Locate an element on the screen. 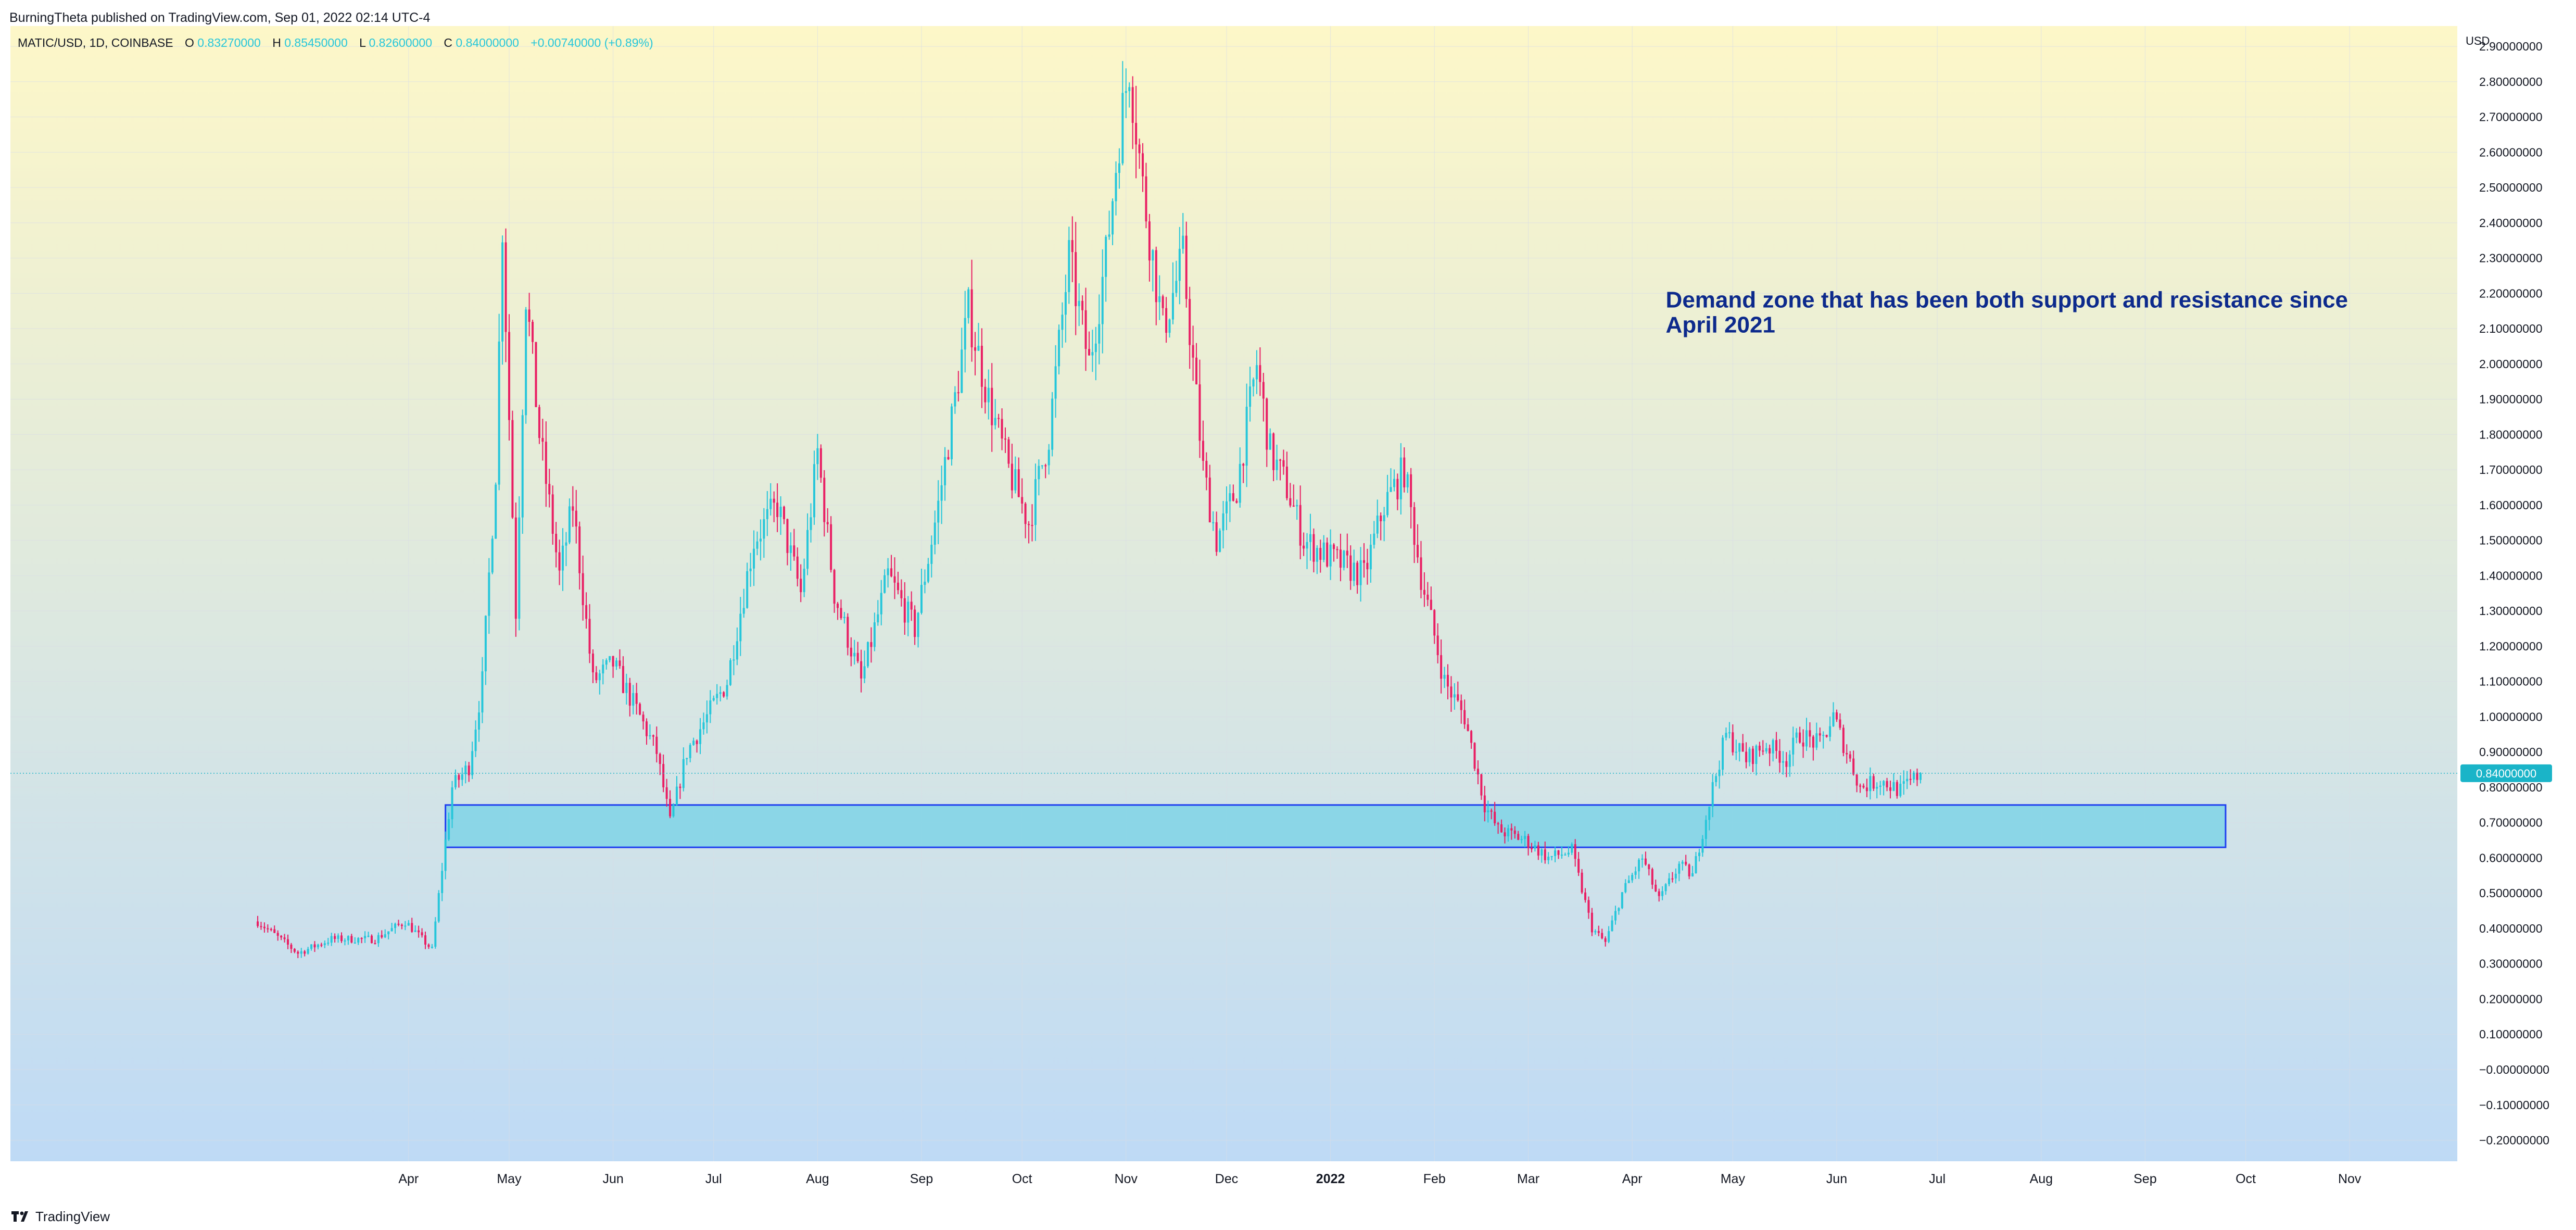  time-tick-label: Nov is located at coordinates (1126, 1179).